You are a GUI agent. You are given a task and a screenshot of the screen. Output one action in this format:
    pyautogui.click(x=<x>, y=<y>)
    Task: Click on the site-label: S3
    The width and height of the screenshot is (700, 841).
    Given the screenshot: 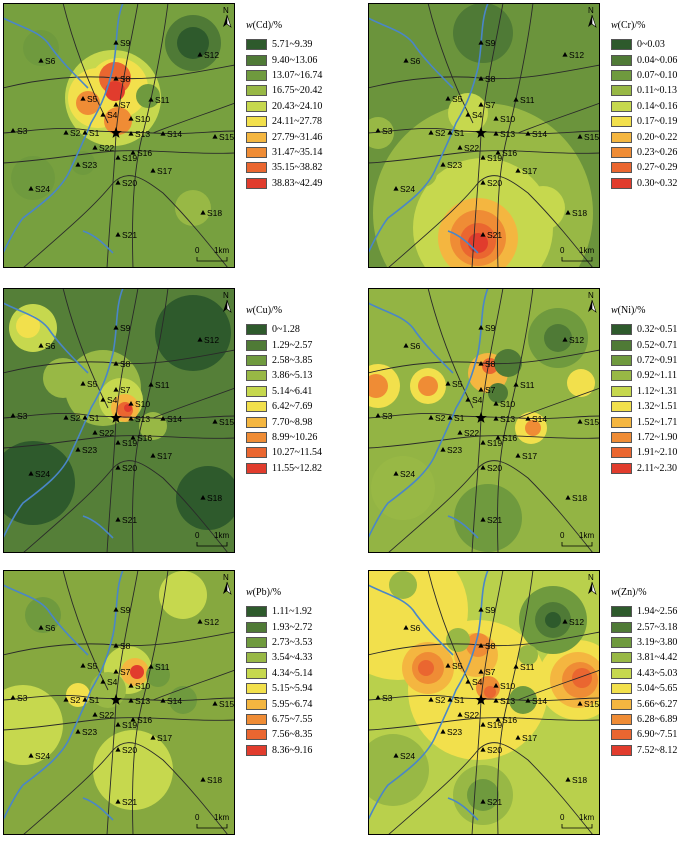 What is the action you would take?
    pyautogui.click(x=22, y=131)
    